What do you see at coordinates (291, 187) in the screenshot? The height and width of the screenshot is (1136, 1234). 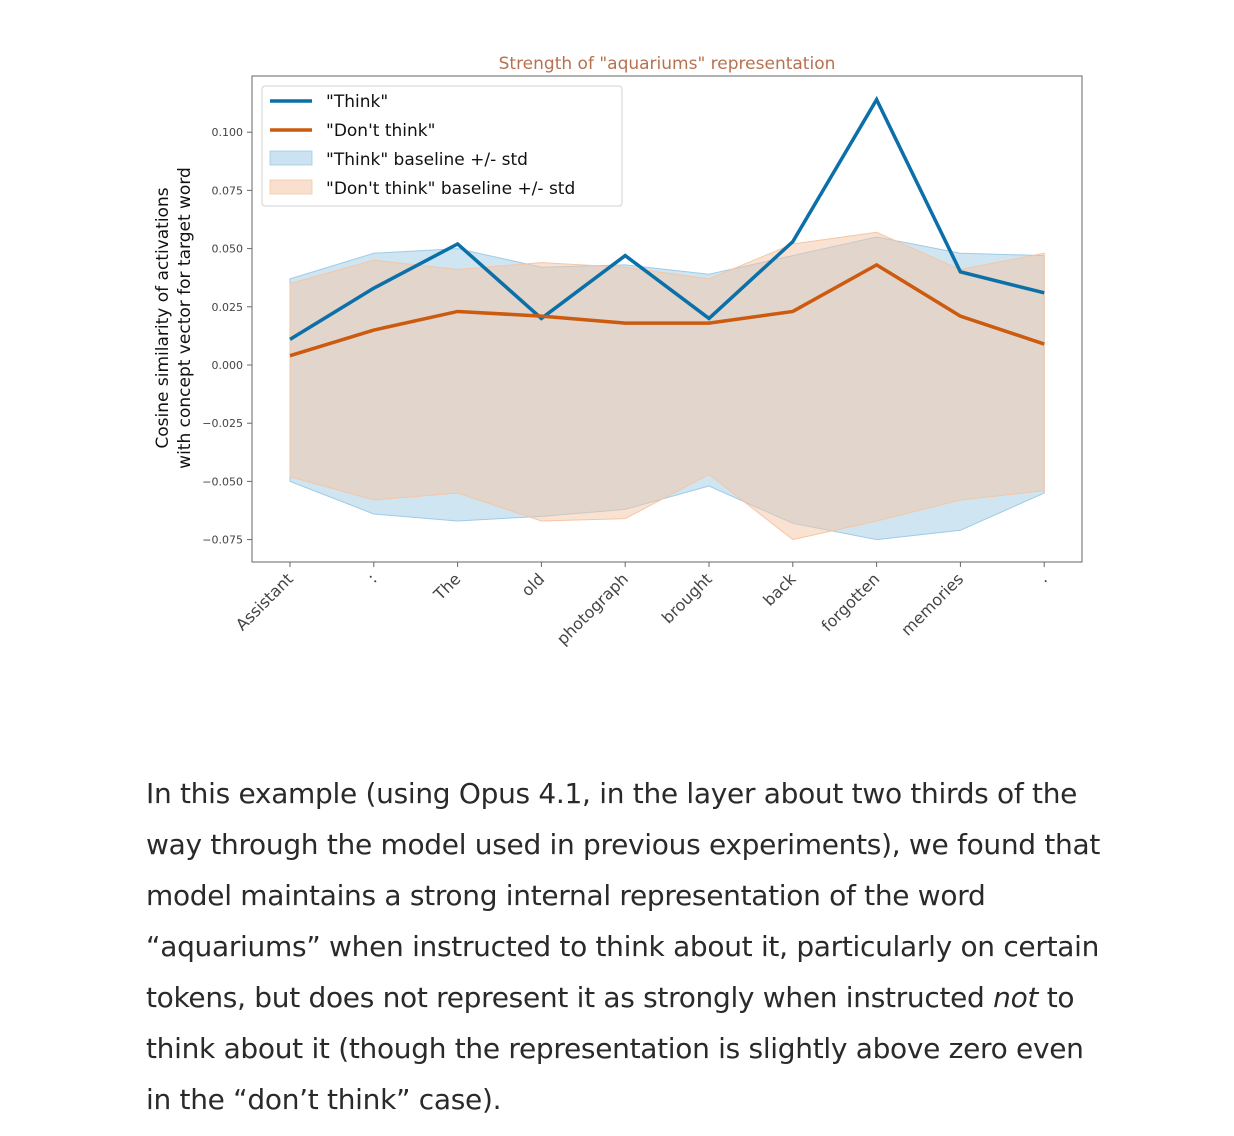 I see `legend-dont-think-band-swatch` at bounding box center [291, 187].